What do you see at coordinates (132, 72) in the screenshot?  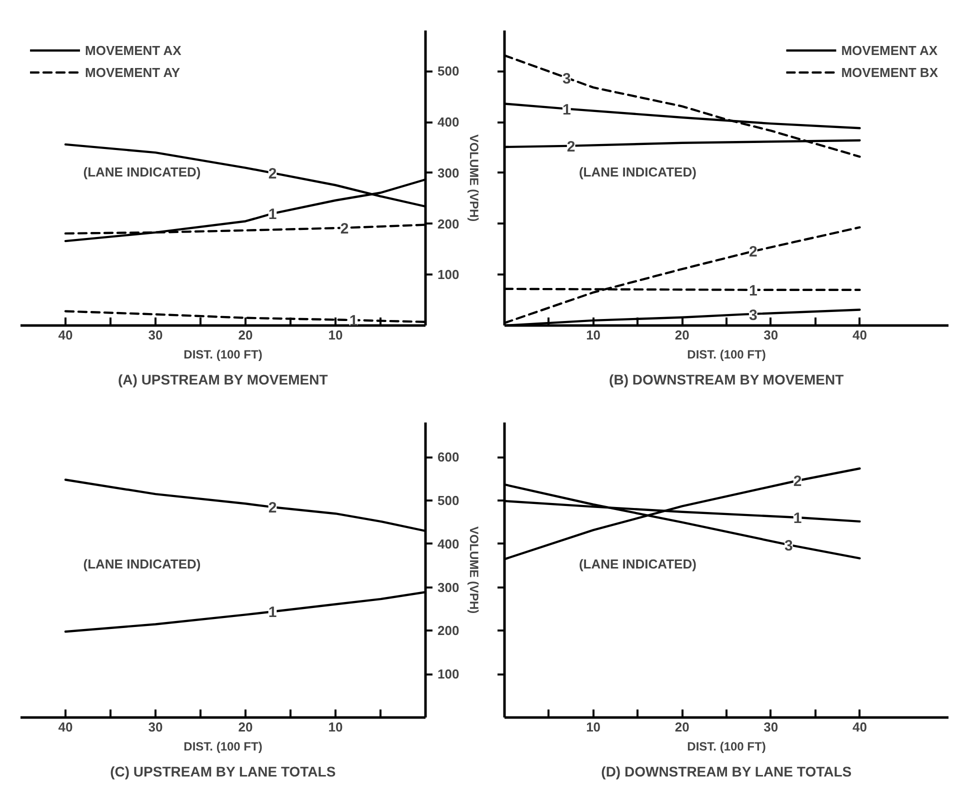 I see `legend-label: MOVEMENT AY` at bounding box center [132, 72].